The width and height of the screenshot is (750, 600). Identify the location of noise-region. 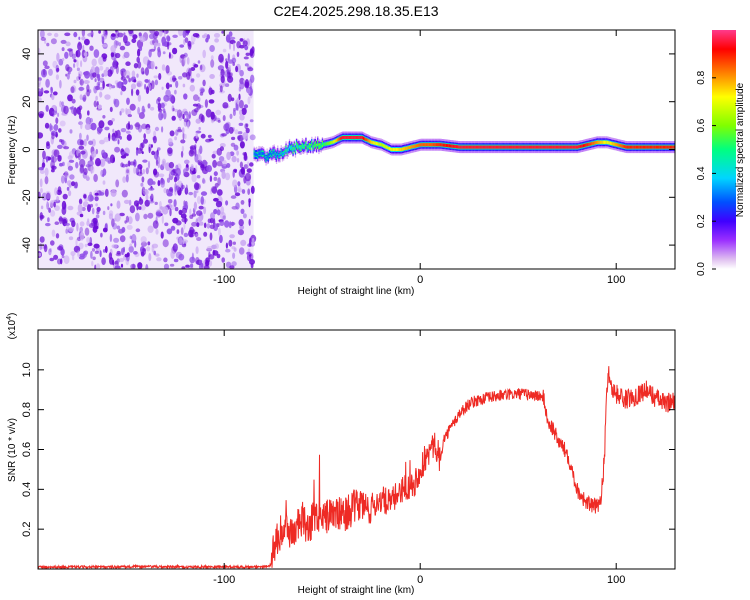
(147, 149).